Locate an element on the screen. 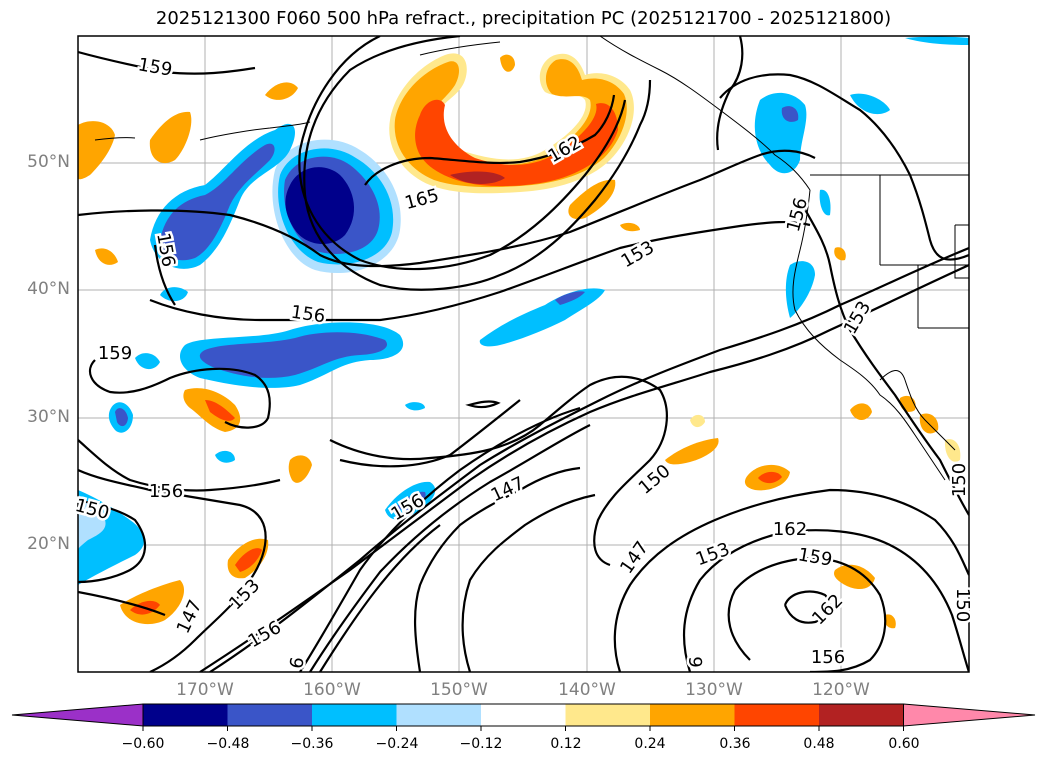 Image resolution: width=1047 pixels, height=765 pixels. lon-label-160w: 160°W is located at coordinates (332, 690).